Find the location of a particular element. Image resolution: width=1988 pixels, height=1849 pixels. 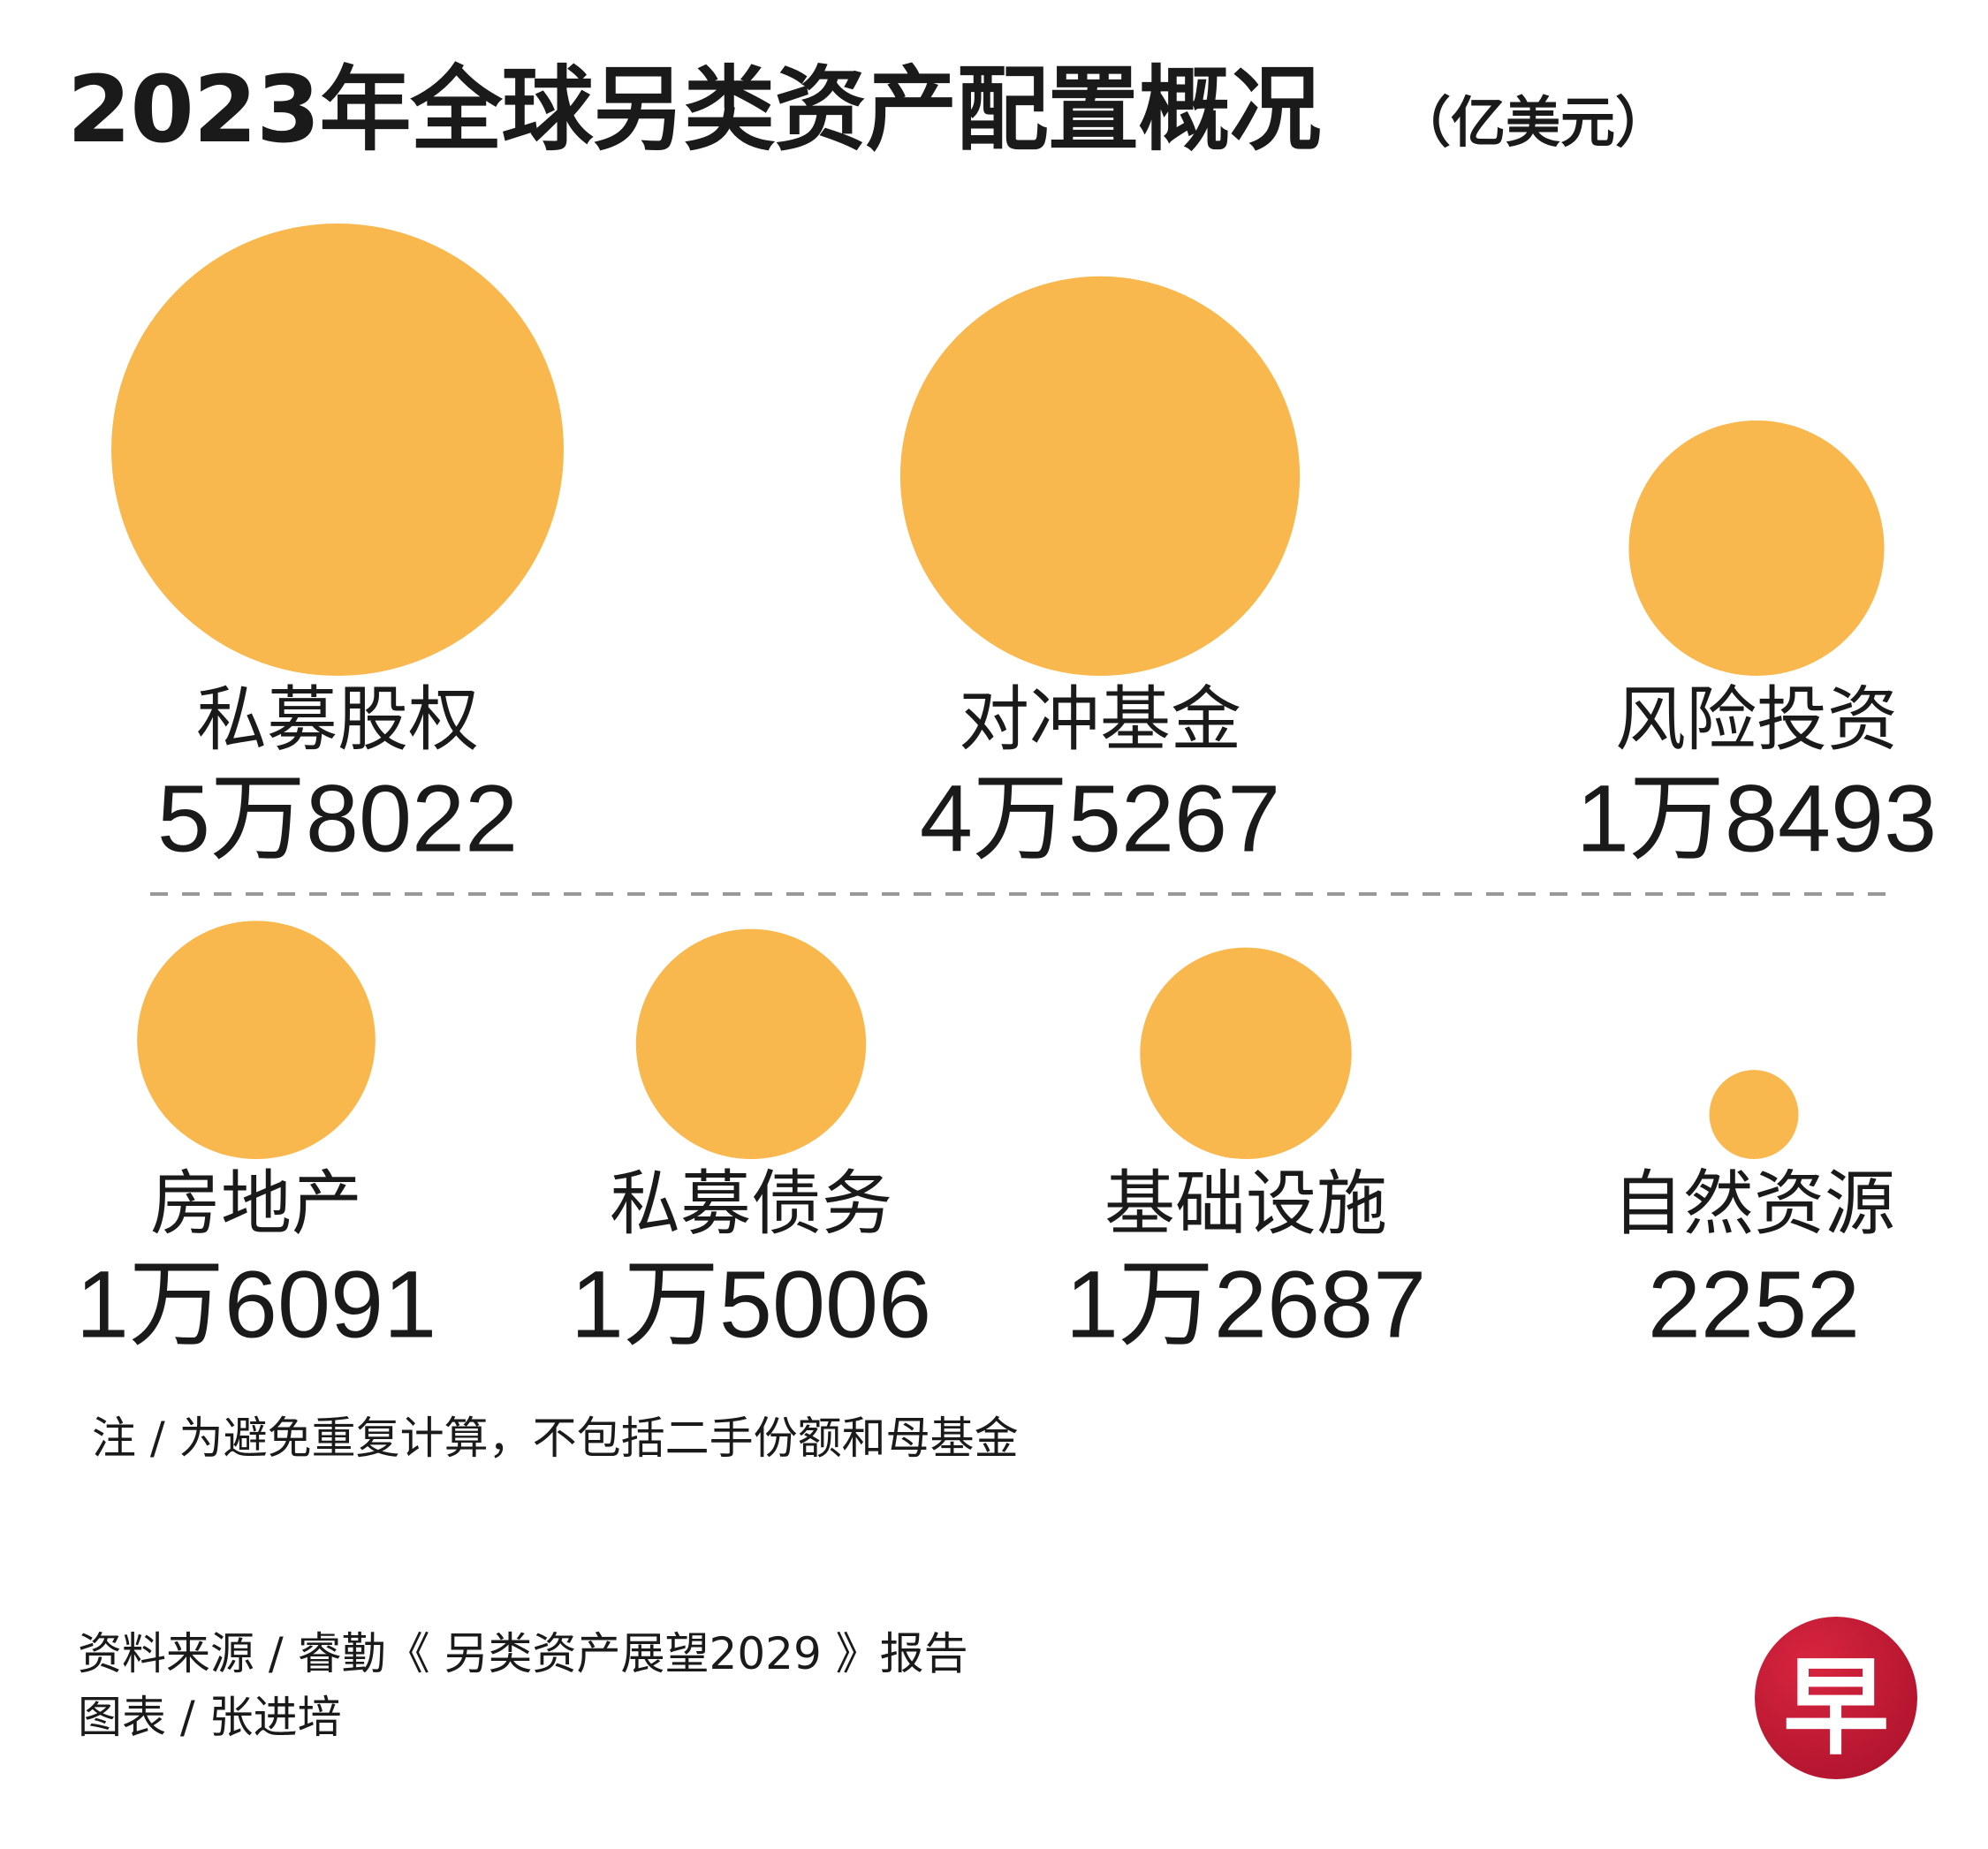

value-label-5: 1万5006 is located at coordinates (751, 1304).